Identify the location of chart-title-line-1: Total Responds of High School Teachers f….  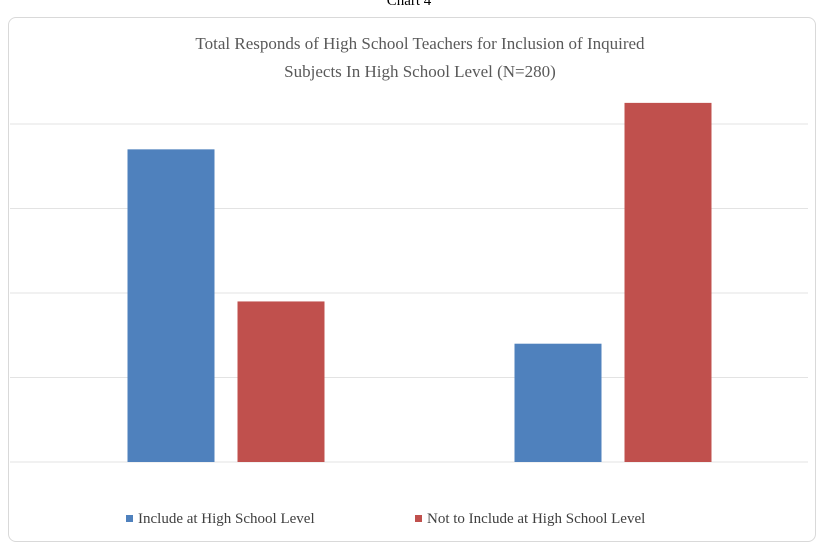
(420, 43).